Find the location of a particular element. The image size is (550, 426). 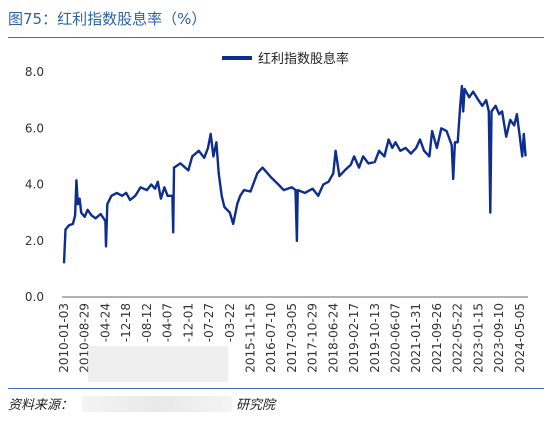

y-tick-label: 4.0 is located at coordinates (34, 185).